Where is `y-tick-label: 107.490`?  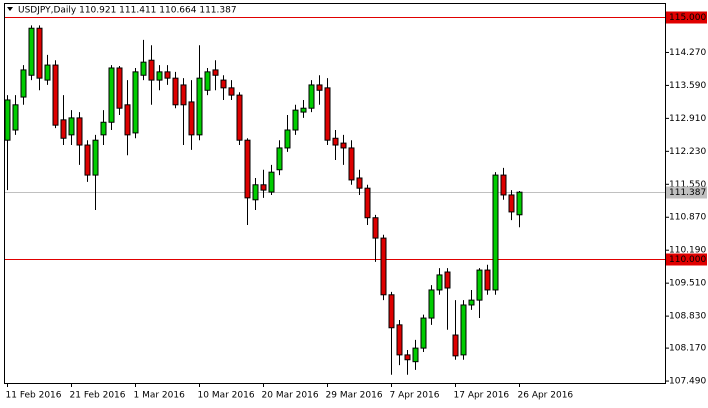
y-tick-label: 107.490 is located at coordinates (687, 382).